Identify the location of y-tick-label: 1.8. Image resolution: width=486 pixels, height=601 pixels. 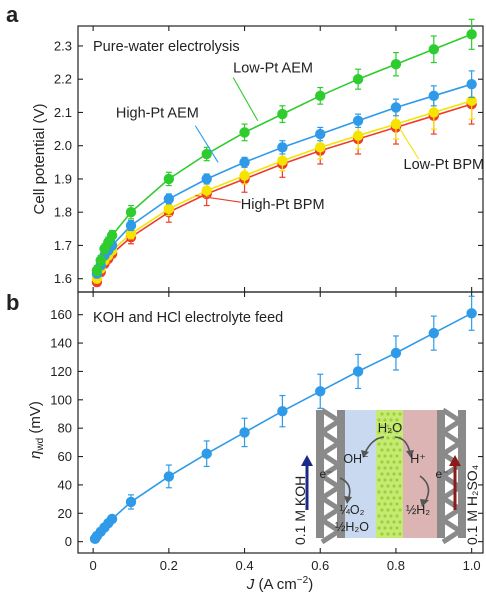
(63, 212).